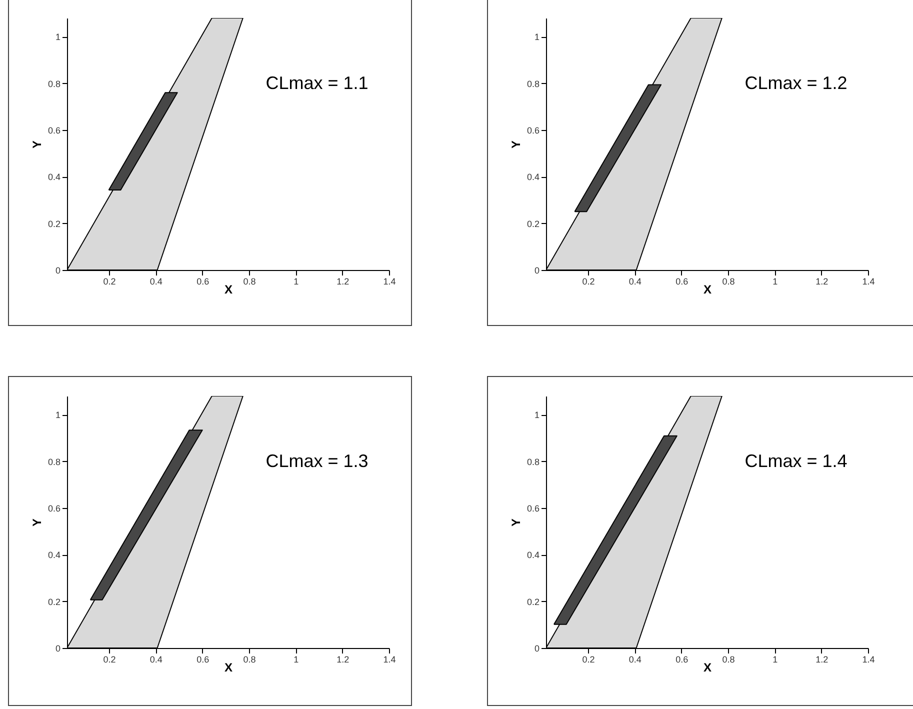 This screenshot has width=913, height=709. Describe the element at coordinates (796, 83) in the screenshot. I see `annotation: CLmax = 1.2` at that location.